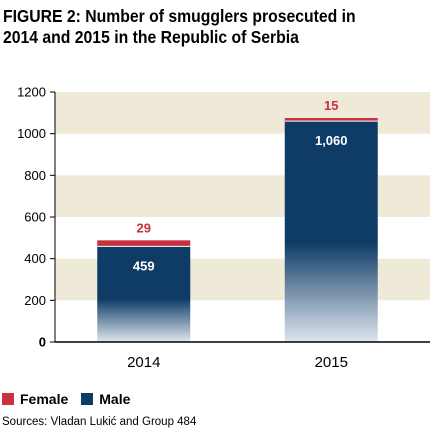 This screenshot has width=432, height=438. Describe the element at coordinates (87, 399) in the screenshot. I see `legend-swatch-male` at that location.